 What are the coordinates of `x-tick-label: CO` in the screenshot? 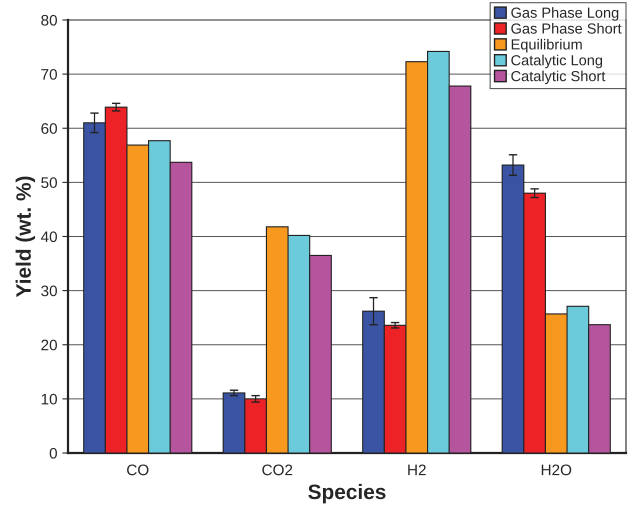 It's located at (137, 470).